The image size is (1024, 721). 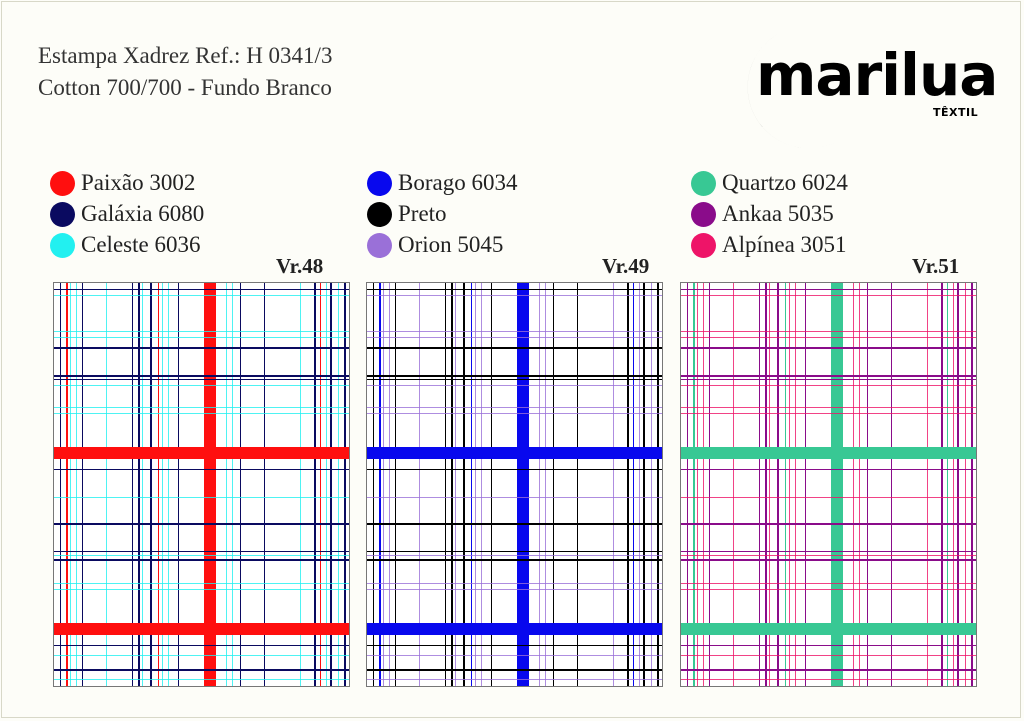 I want to click on legend-item: Alpínea 3051, so click(x=841, y=247).